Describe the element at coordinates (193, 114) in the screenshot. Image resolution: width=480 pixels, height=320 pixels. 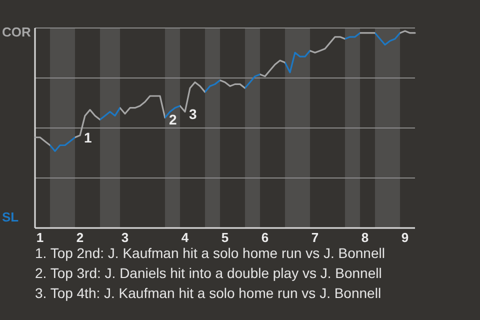
I see `annotation: 3` at that location.